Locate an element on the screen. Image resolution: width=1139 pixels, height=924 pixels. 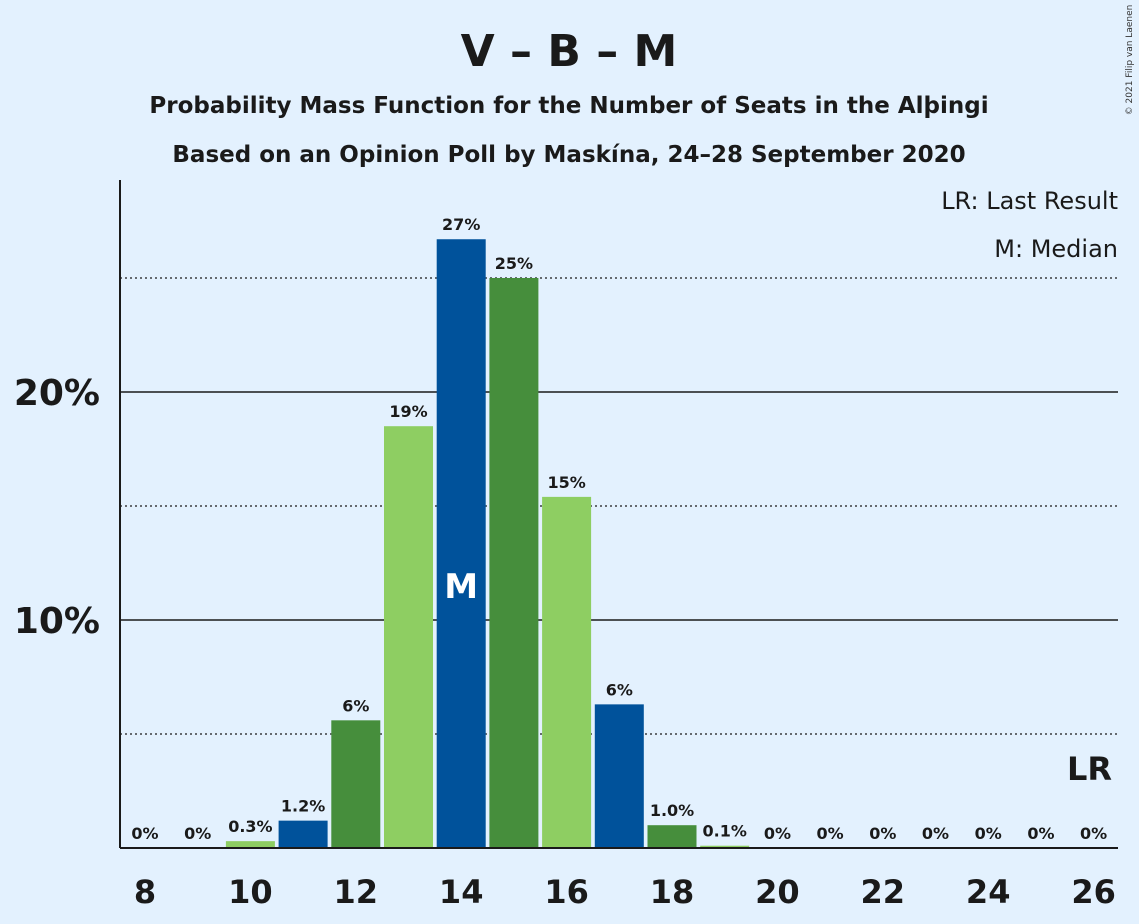
x-tick-20: 20 is located at coordinates (777, 892).